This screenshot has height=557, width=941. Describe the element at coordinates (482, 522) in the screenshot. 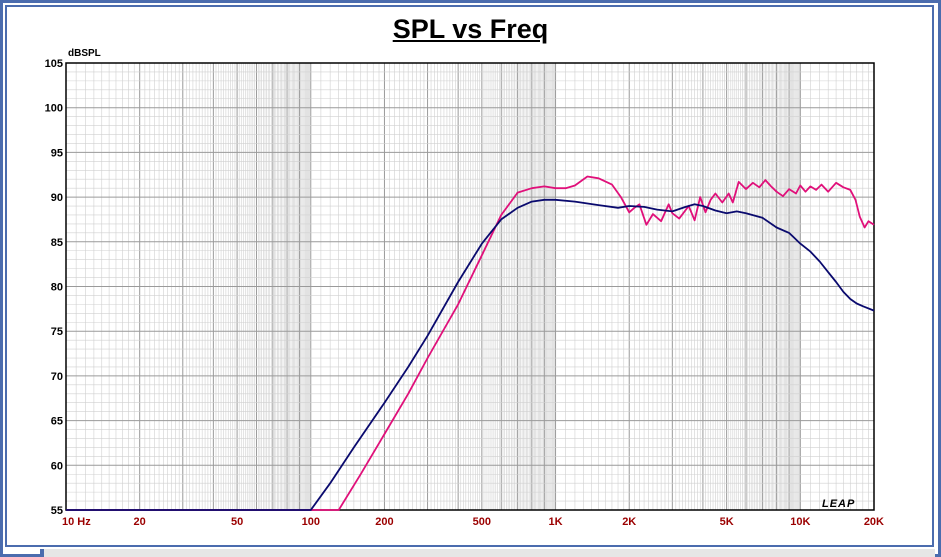

I see `x-tick-label: 500` at that location.